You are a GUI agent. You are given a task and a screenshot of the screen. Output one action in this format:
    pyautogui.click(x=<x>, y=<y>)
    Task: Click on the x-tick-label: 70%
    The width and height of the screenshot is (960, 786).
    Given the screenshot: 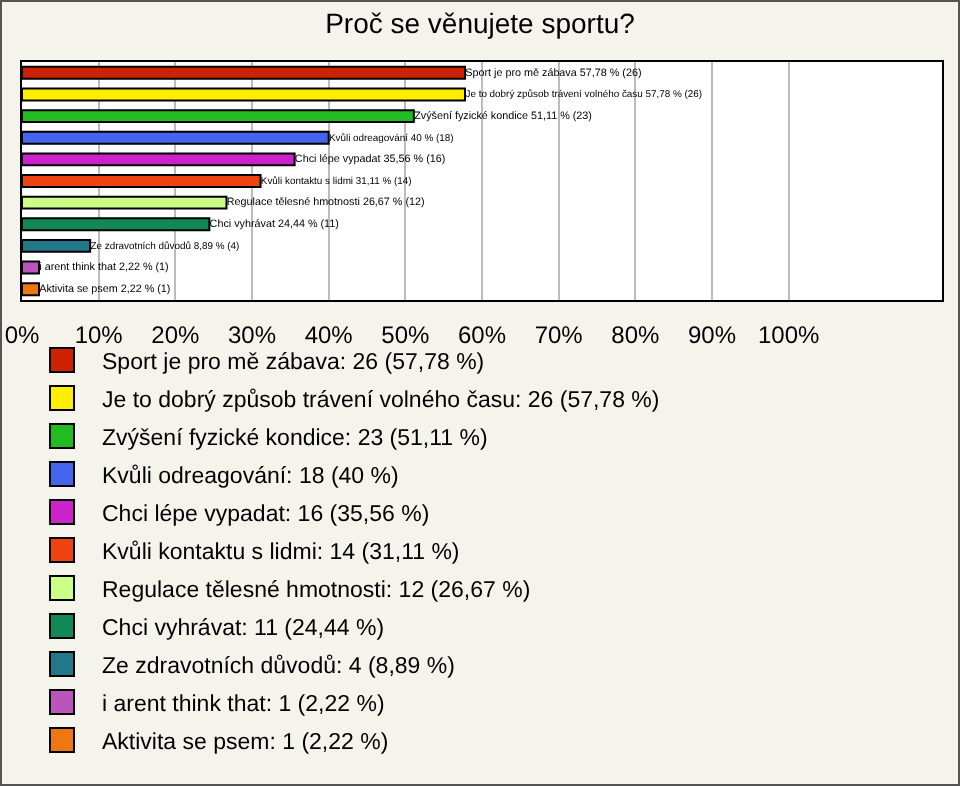 What is the action you would take?
    pyautogui.click(x=559, y=334)
    